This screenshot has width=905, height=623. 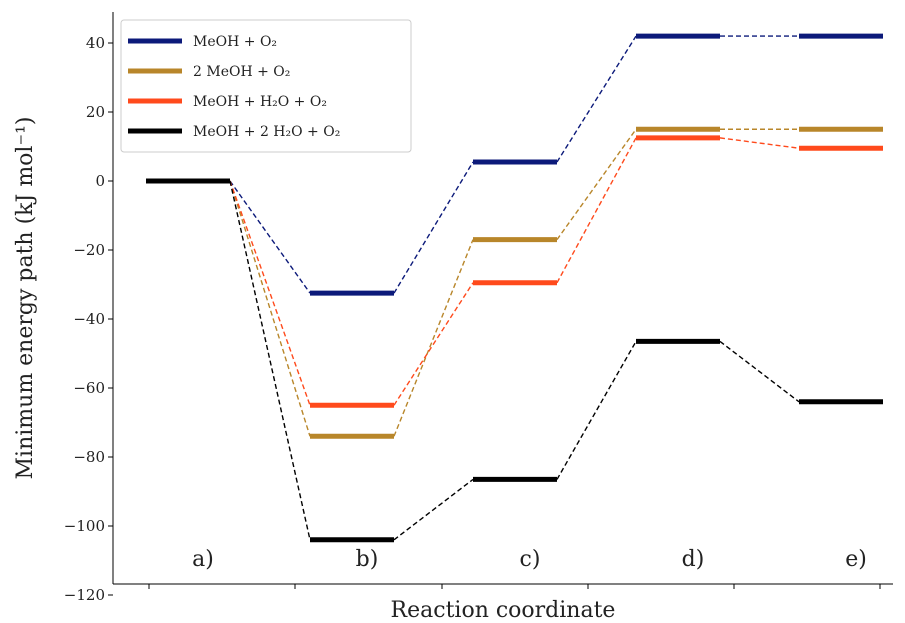 I want to click on y-tick-label: −60, so click(x=89, y=388).